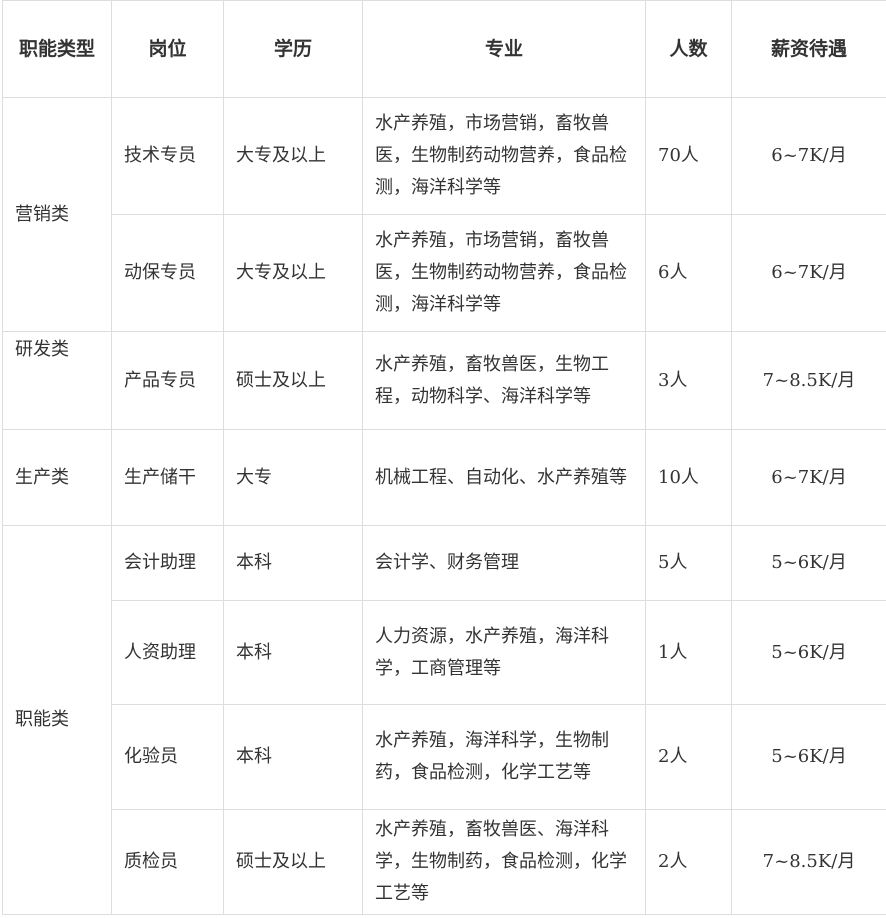  I want to click on column-header: 学历, so click(293, 49).